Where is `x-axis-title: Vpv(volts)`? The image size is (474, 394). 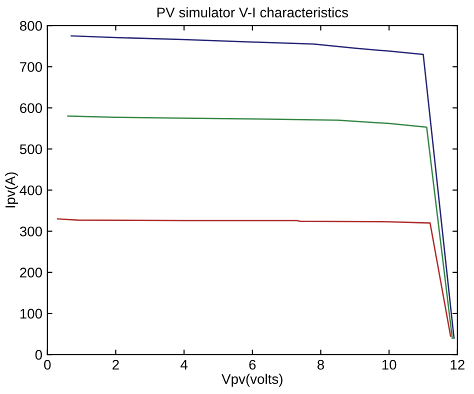 x-axis-title: Vpv(volts) is located at coordinates (252, 380).